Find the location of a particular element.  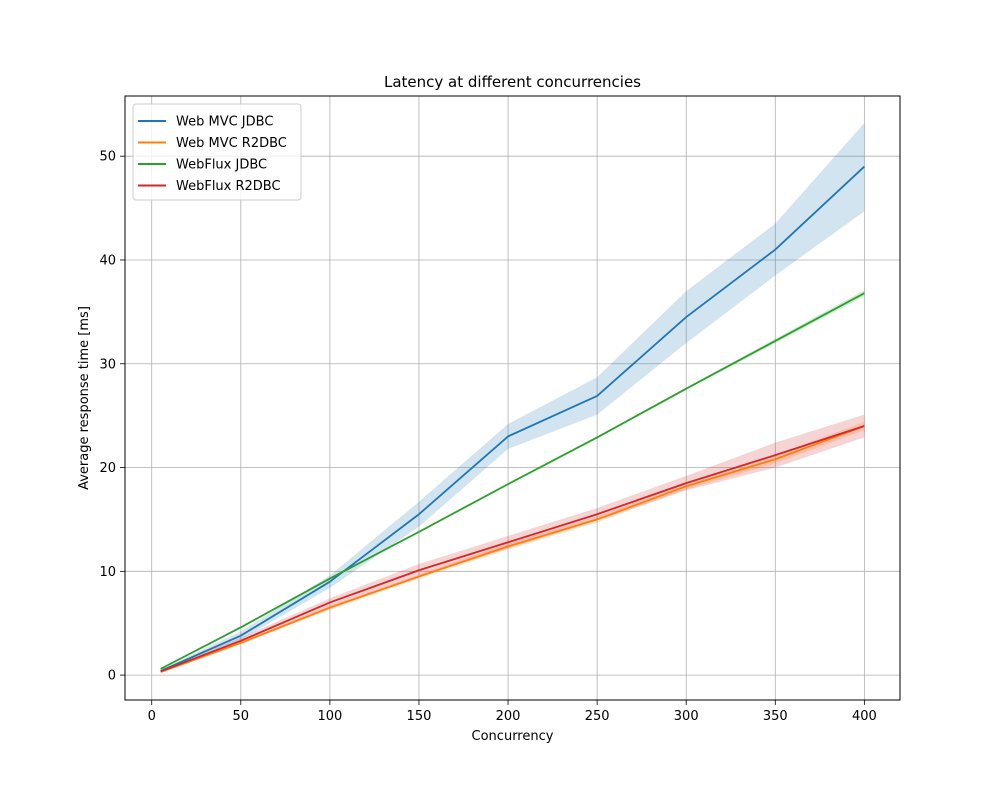

x-tick-label: 100 is located at coordinates (329, 716).